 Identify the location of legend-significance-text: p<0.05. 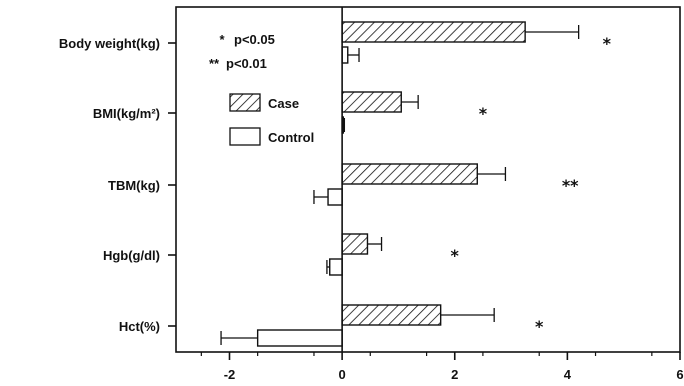
(254, 39).